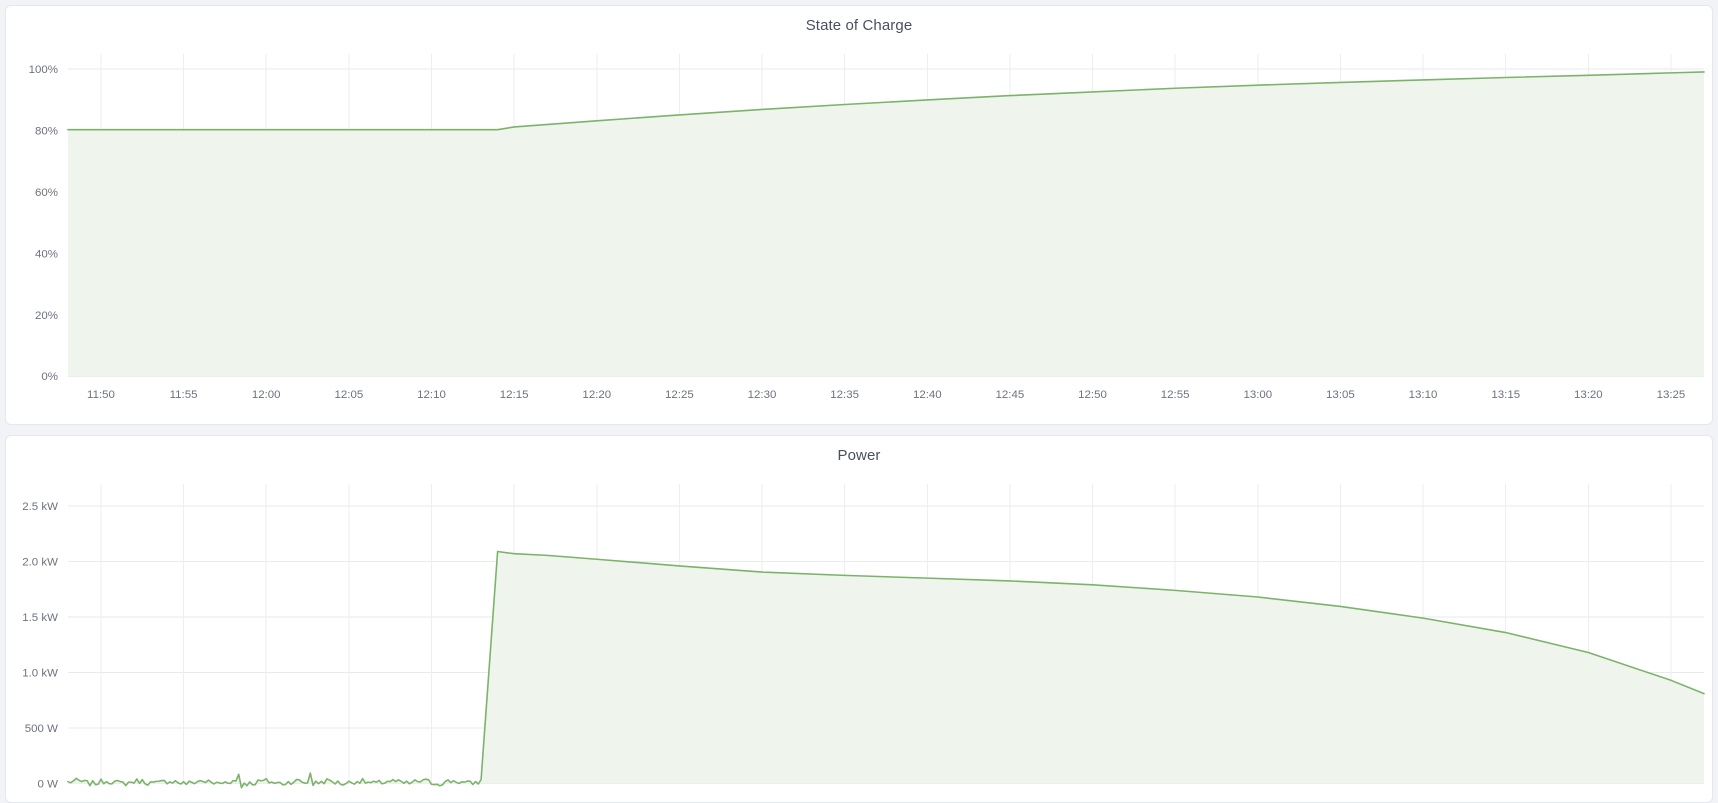  Describe the element at coordinates (1671, 395) in the screenshot. I see `x-axis-tick-label: 13:25` at that location.